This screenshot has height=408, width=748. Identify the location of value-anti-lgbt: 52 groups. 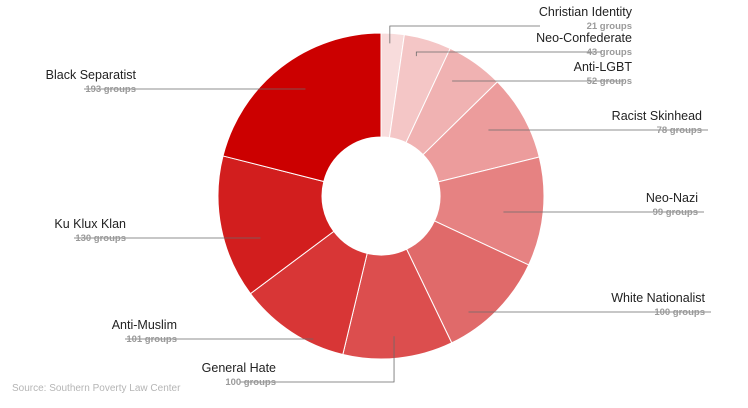
(609, 81).